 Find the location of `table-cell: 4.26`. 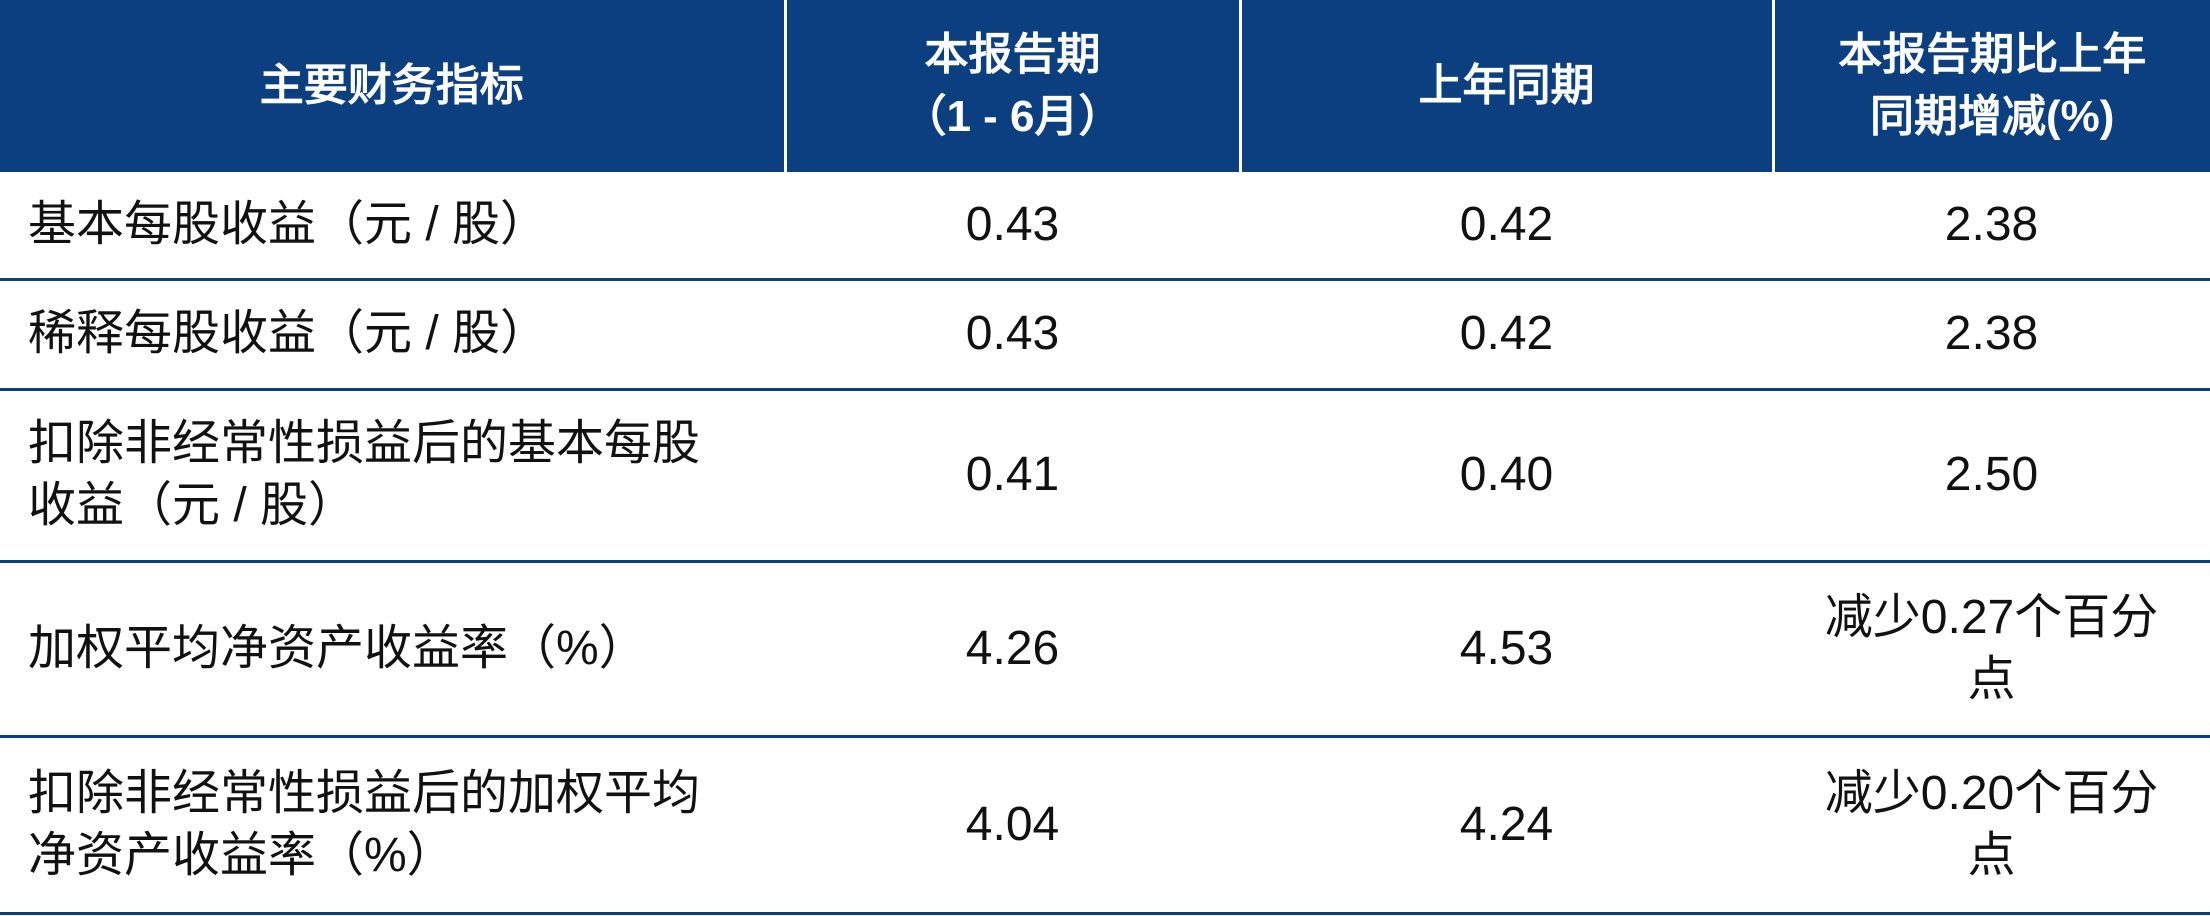

table-cell: 4.26 is located at coordinates (1012, 649).